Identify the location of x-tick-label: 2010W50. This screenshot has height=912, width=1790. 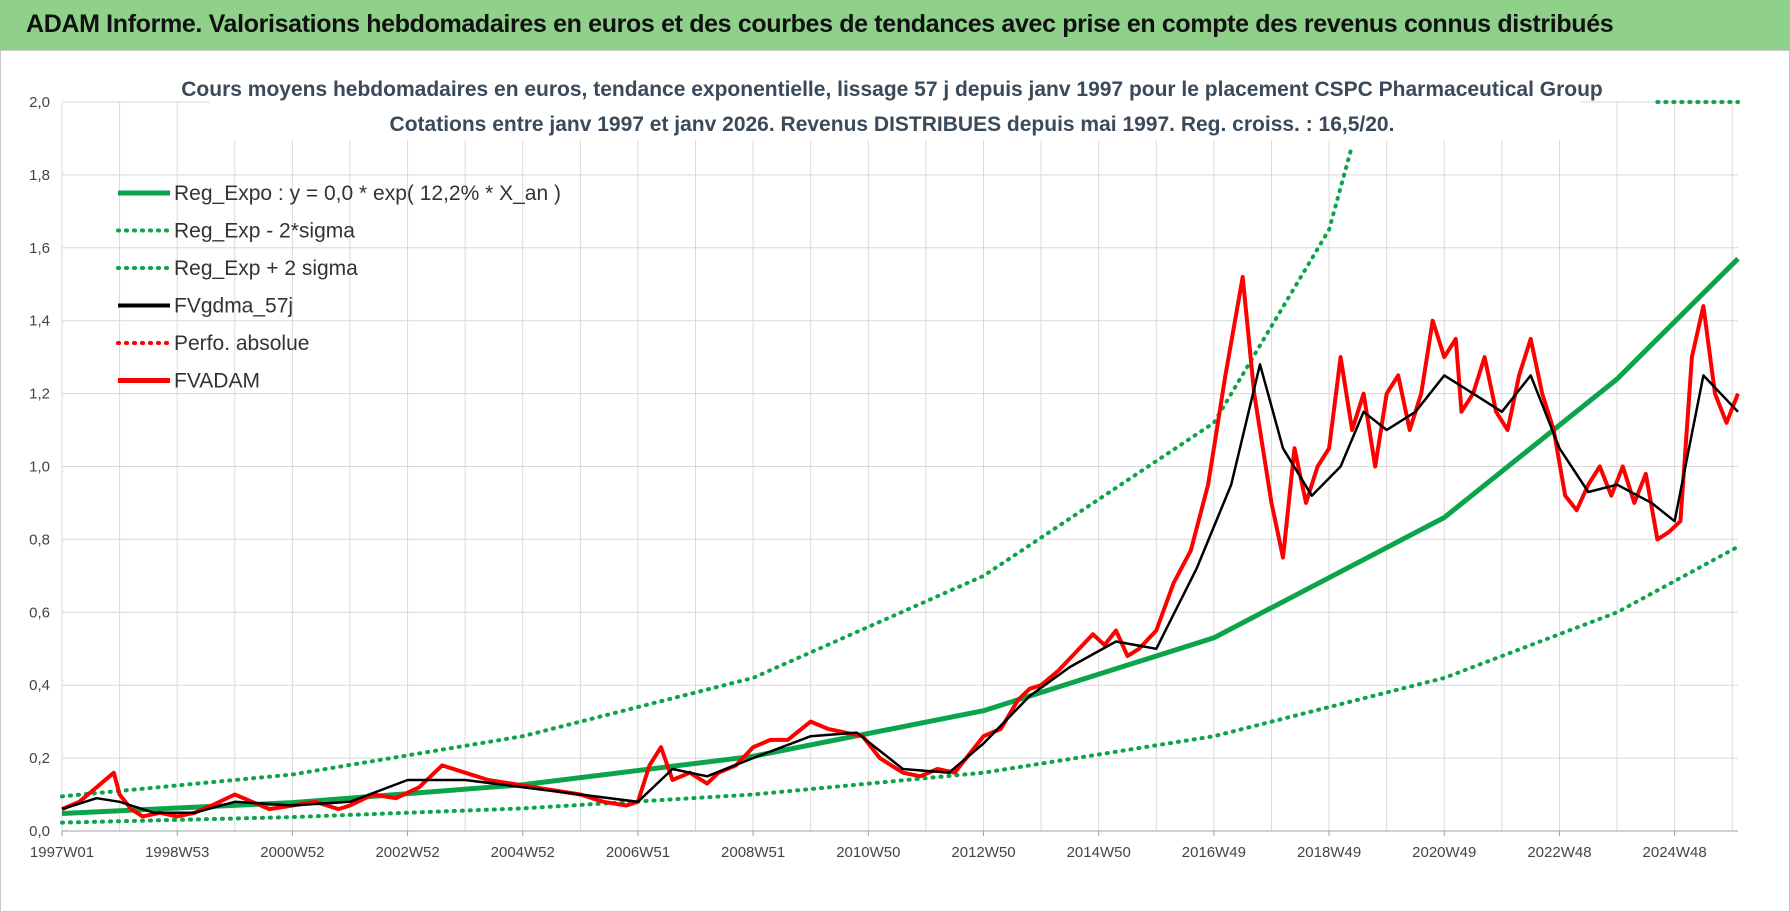
(868, 852).